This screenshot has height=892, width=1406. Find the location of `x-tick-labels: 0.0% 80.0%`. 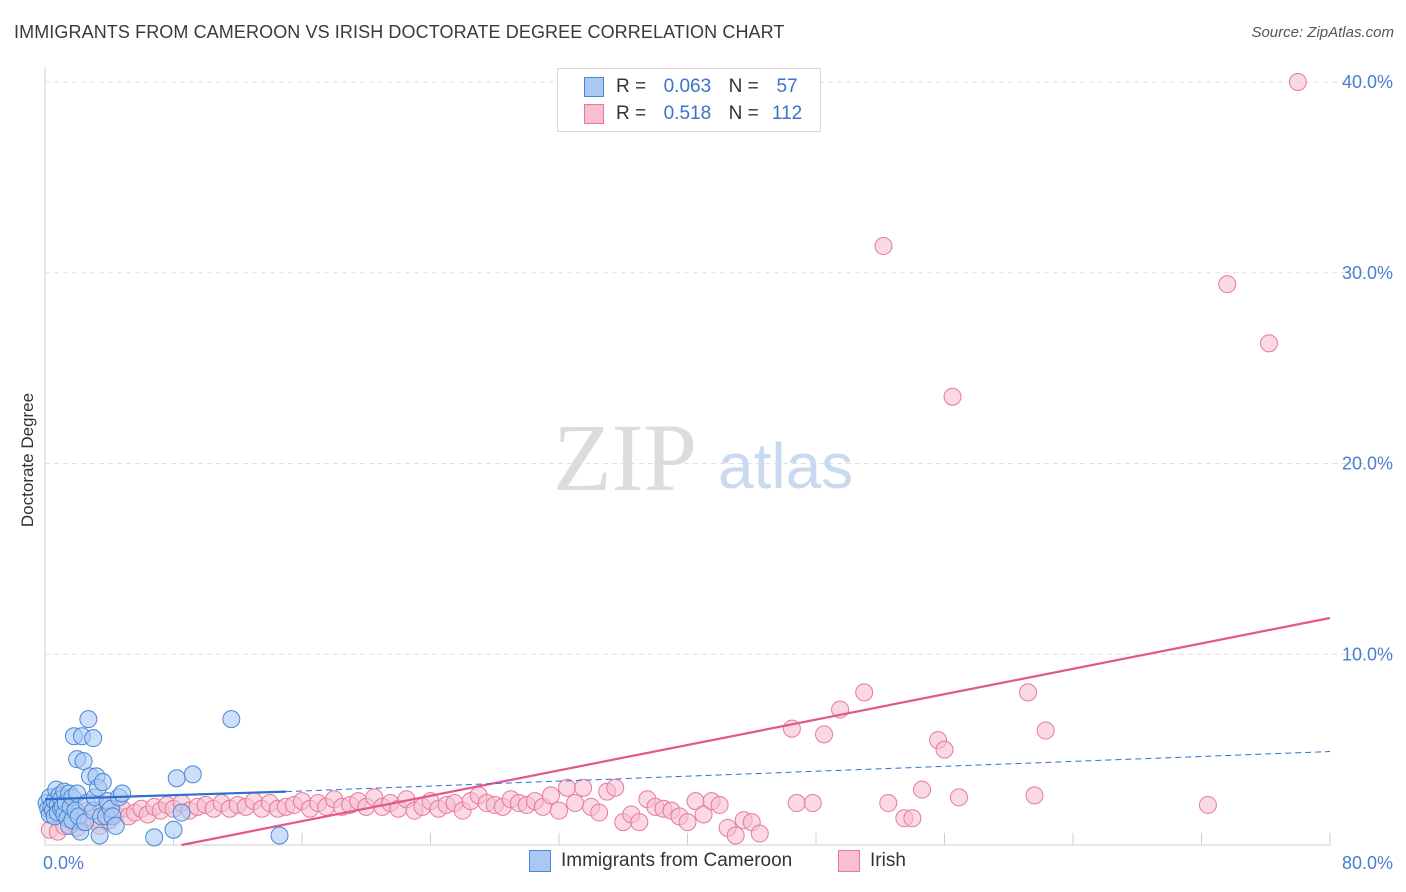

x-tick-labels: 0.0% 80.0% is located at coordinates (718, 863).